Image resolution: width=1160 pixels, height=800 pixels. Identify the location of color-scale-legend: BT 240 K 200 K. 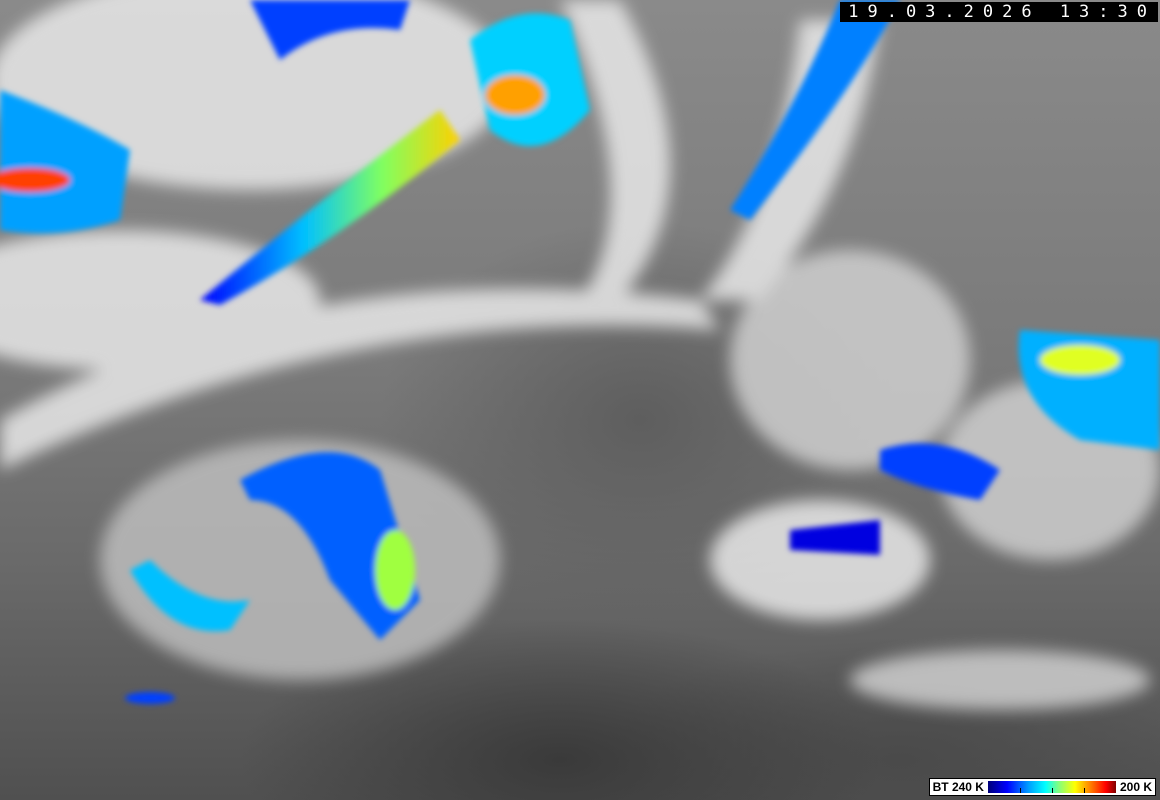
(1042, 787).